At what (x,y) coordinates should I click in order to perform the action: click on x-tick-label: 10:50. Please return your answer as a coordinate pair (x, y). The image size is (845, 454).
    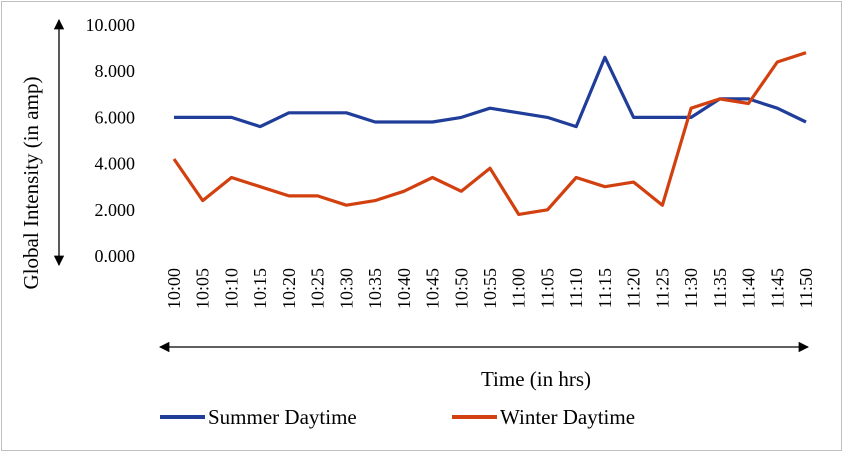
    Looking at the image, I should click on (461, 288).